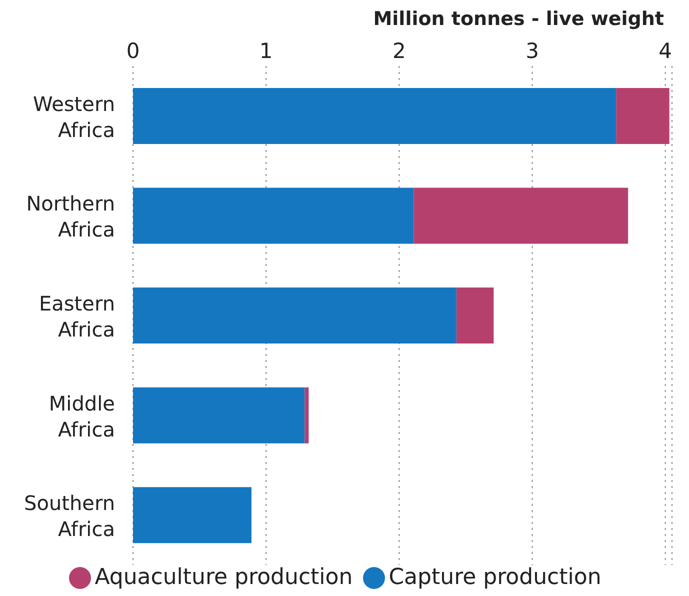 Image resolution: width=689 pixels, height=596 pixels. I want to click on legend-label: Aquaculture production, so click(223, 577).